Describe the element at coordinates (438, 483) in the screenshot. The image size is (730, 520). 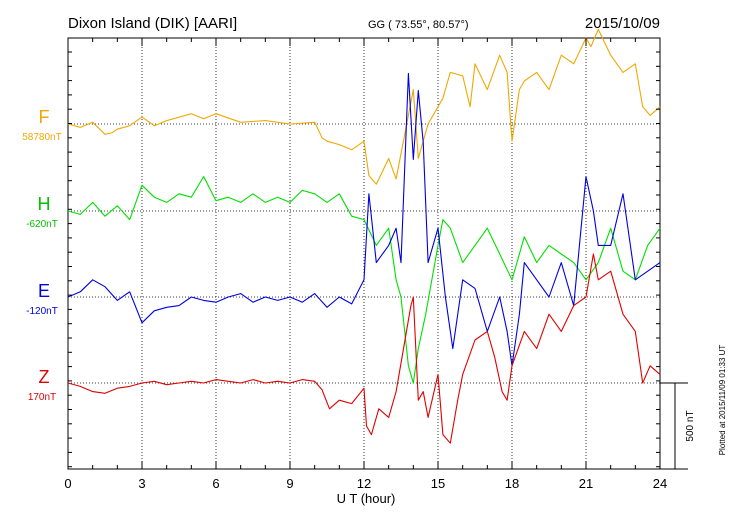
I see `x-tick-label-5: 15` at that location.